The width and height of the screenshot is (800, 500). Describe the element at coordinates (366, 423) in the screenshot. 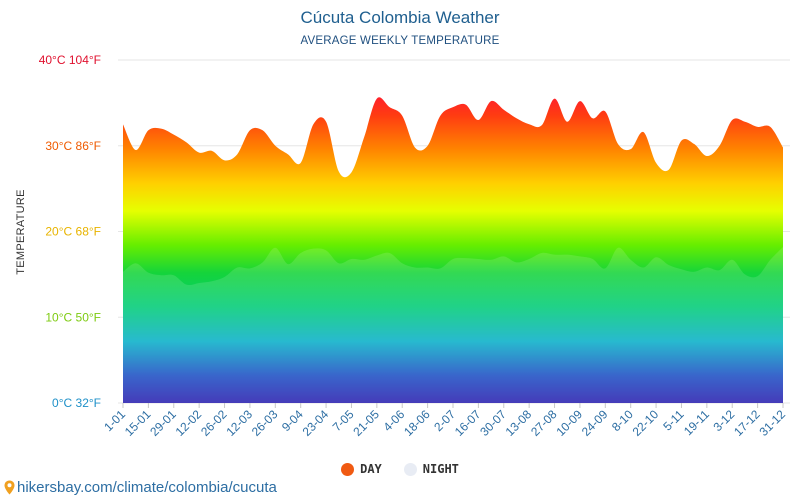

I see `x-tick-label: 21-05` at that location.